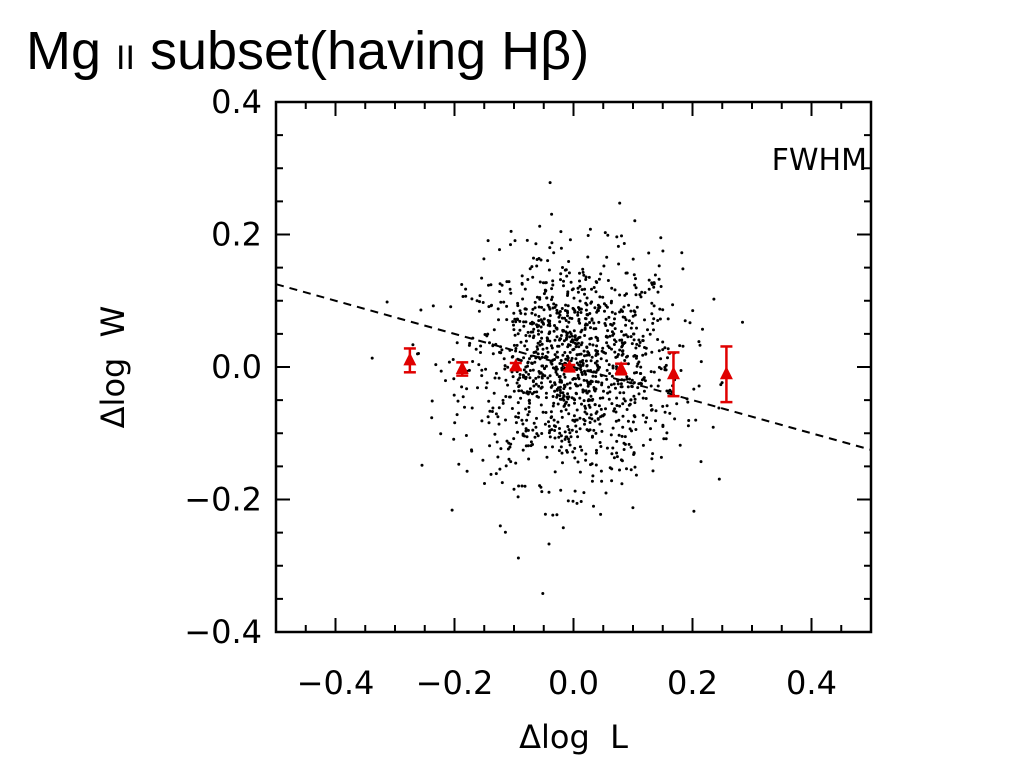 This screenshot has height=768, width=1024. Describe the element at coordinates (621, 367) in the screenshot. I see `mean-triangle-marker` at that location.